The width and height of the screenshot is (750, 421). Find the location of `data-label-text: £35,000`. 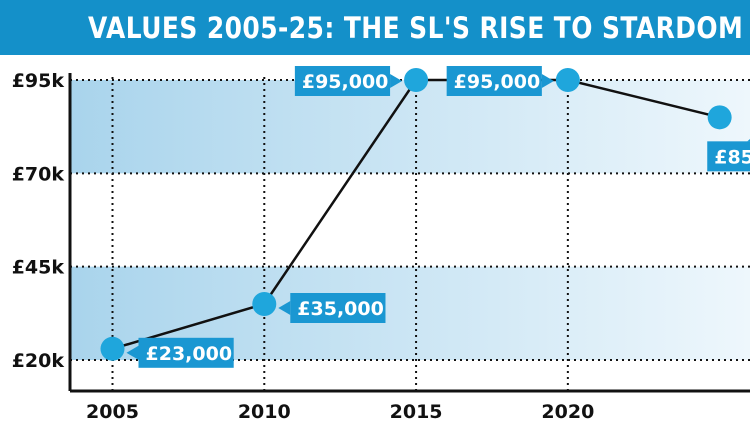

data-label-text: £35,000 is located at coordinates (340, 309).